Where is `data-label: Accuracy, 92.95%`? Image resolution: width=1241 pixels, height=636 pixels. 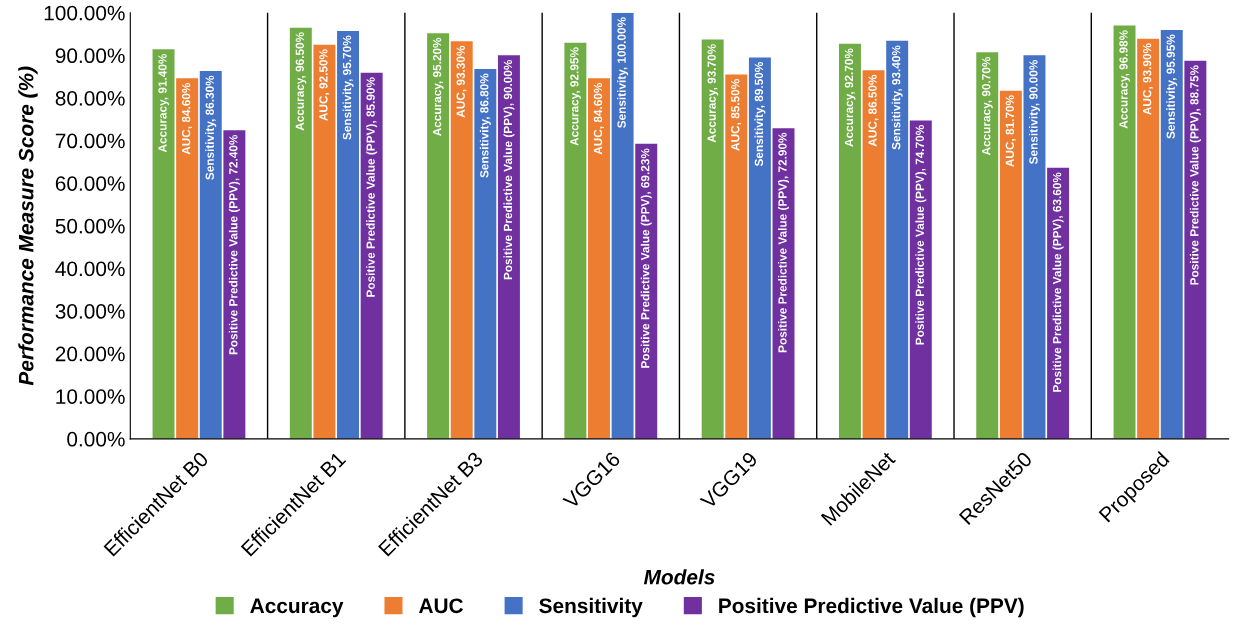
data-label: Accuracy, 92.95% is located at coordinates (575, 96).